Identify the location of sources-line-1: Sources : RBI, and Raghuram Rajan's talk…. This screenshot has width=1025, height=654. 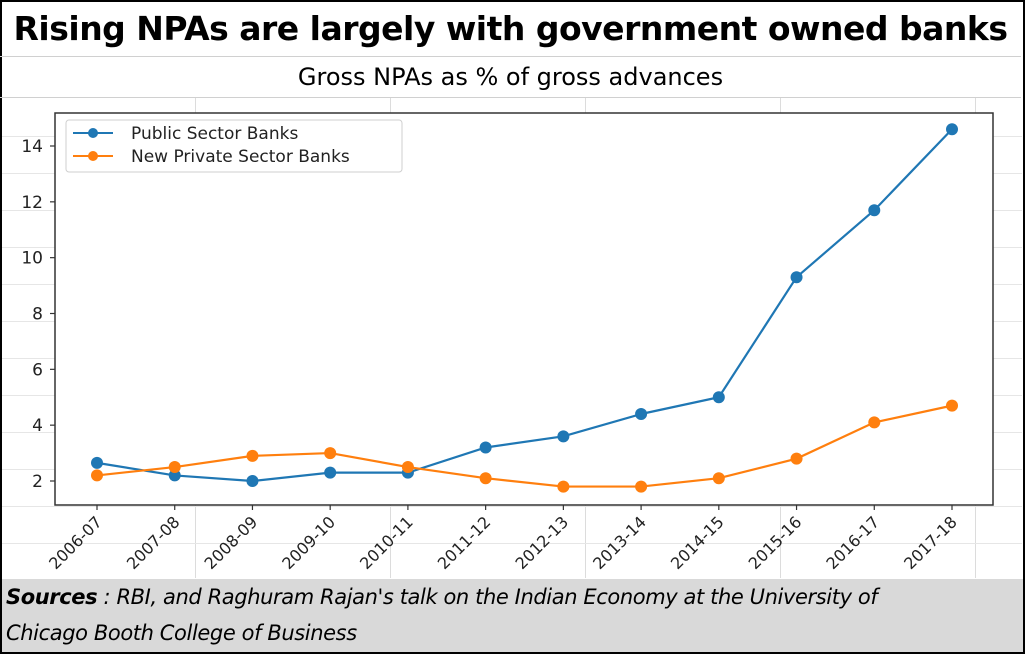
(514, 597).